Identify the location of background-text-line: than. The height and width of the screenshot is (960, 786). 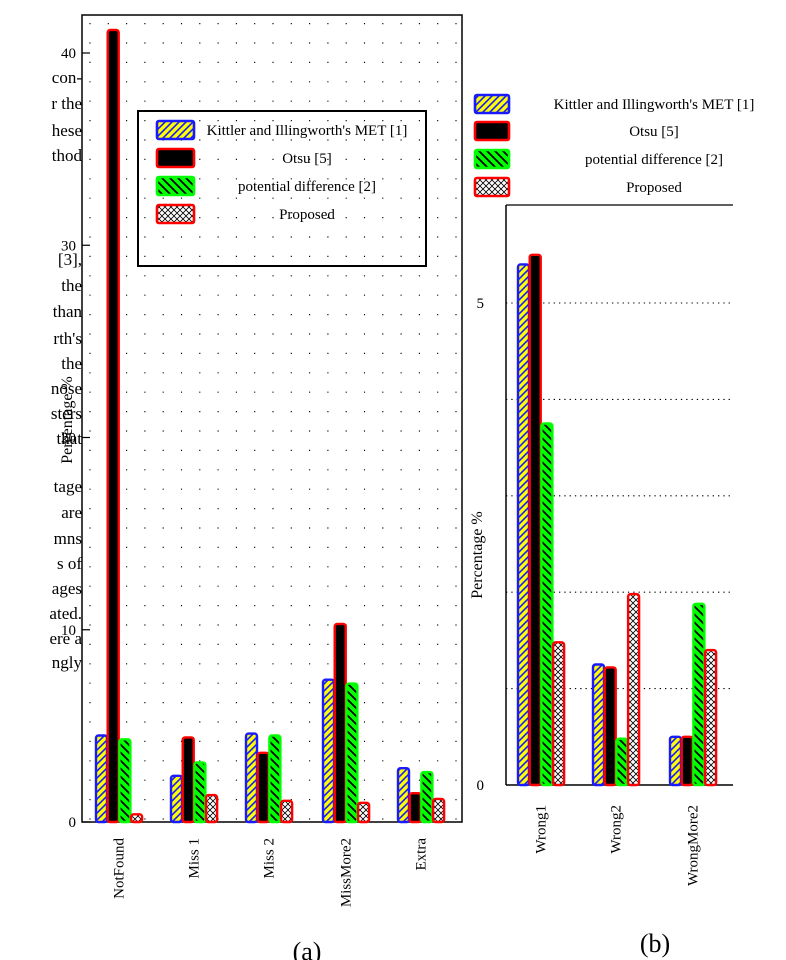
(67, 311).